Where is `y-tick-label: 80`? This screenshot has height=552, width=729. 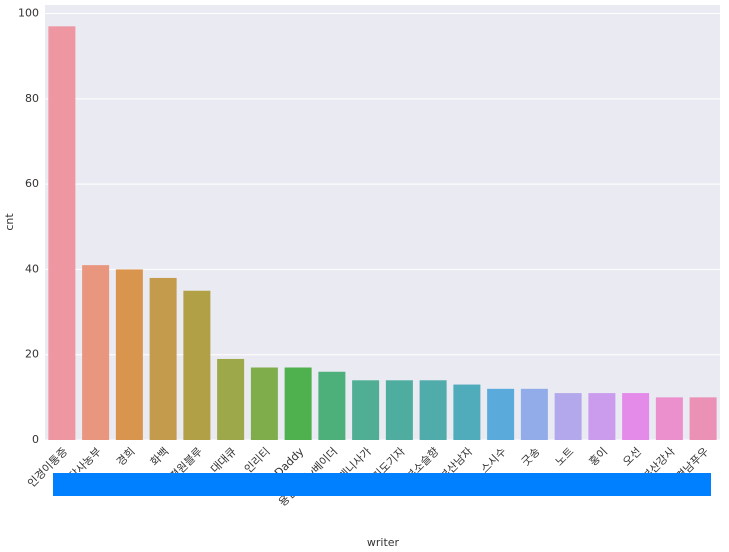 y-tick-label: 80 is located at coordinates (32, 98).